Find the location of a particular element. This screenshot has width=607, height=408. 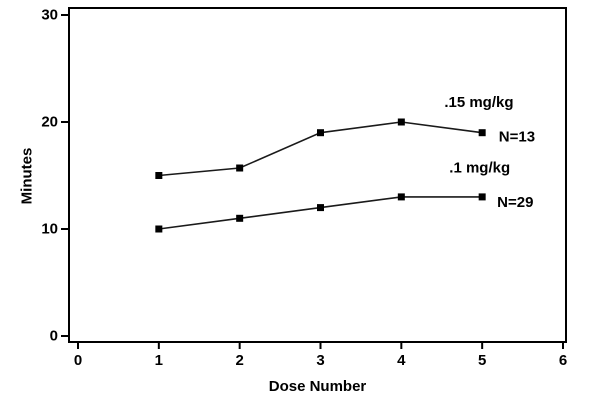

series-annotation: .15 mg/kg is located at coordinates (478, 102).